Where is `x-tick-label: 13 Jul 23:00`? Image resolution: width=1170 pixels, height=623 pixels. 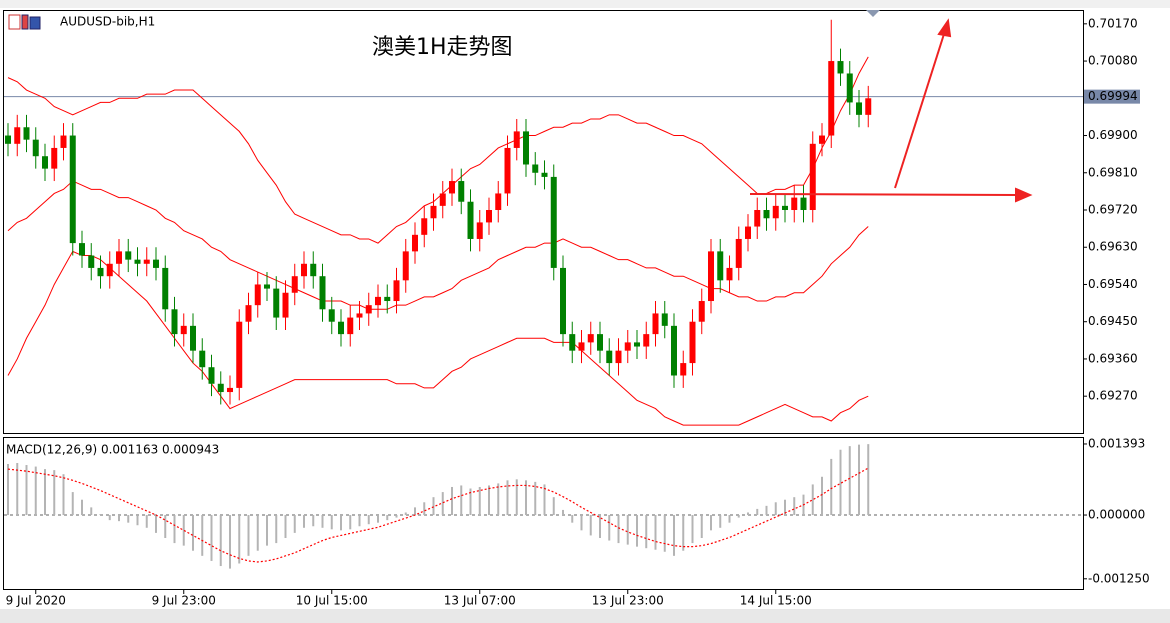
x-tick-label: 13 Jul 23:00 is located at coordinates (628, 601).